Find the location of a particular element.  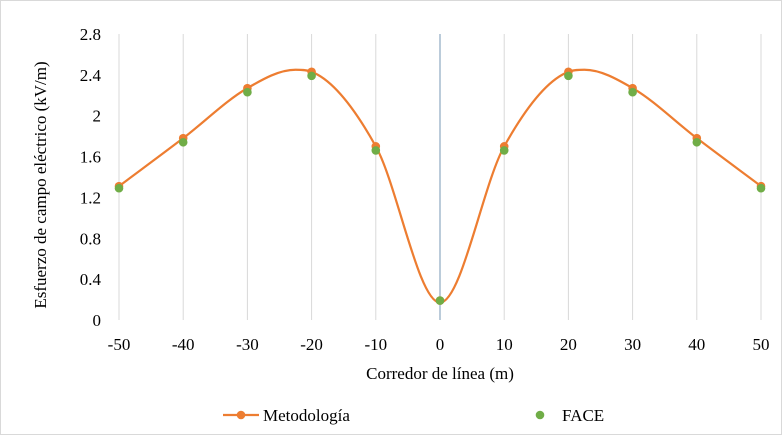

x-tick-label: -10 is located at coordinates (375, 344).